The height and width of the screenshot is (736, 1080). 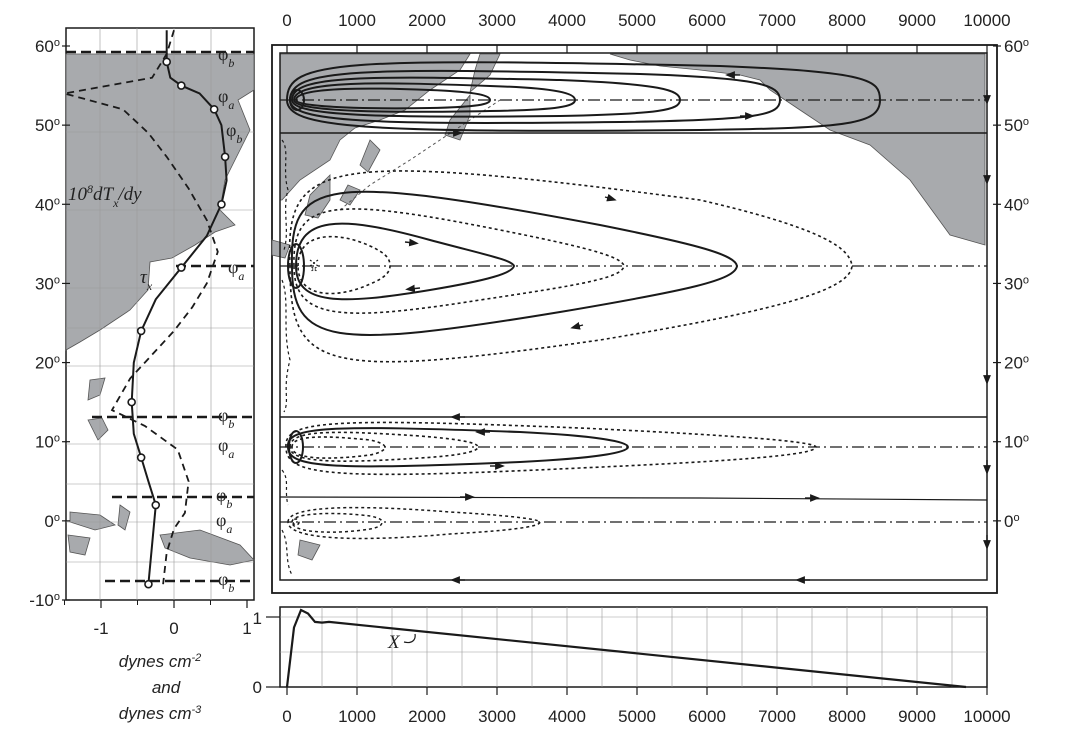 I want to click on bottom-tick-7: 7000, so click(x=777, y=716).